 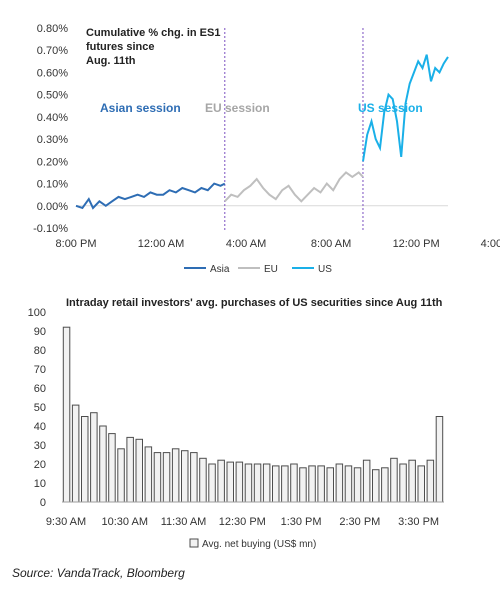 What do you see at coordinates (259, 544) in the screenshot?
I see `legend-label: Avg. net buying (US$ mn)` at bounding box center [259, 544].